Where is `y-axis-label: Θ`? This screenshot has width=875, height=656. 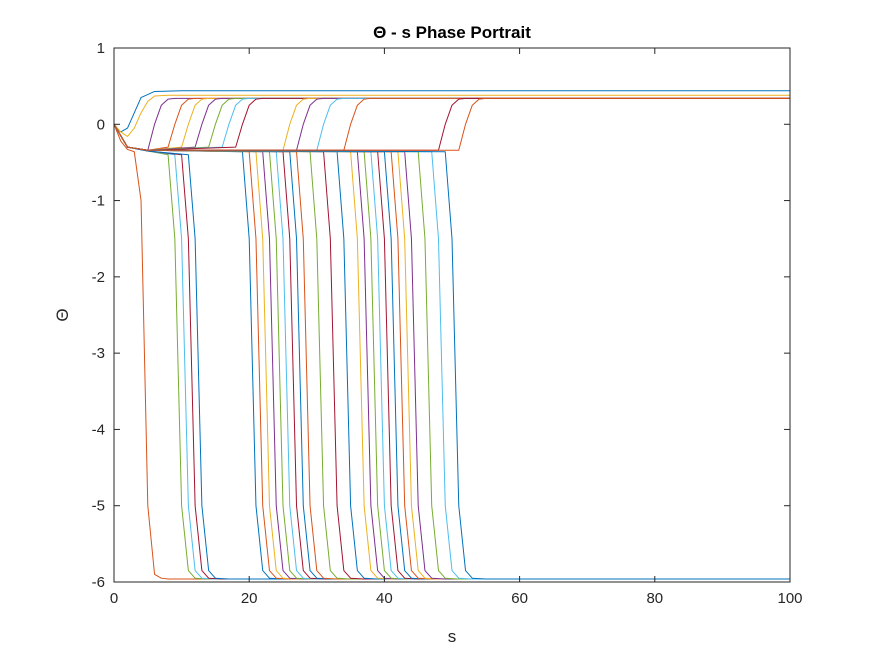
y-axis-label: Θ is located at coordinates (62, 314).